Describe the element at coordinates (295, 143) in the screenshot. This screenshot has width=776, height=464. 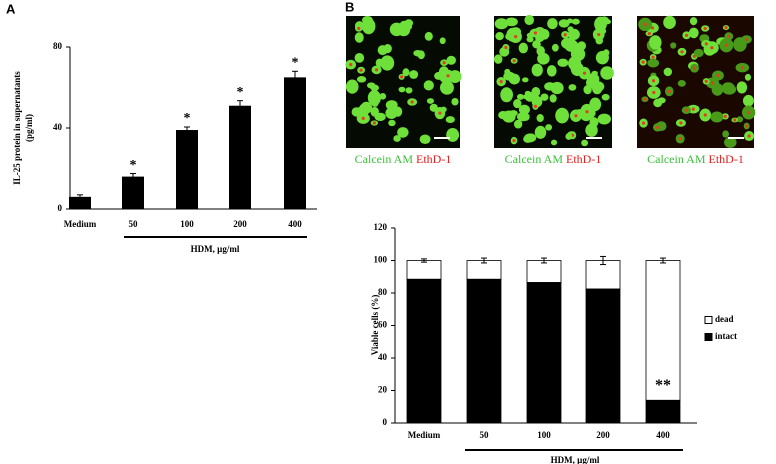
I see `bar` at that location.